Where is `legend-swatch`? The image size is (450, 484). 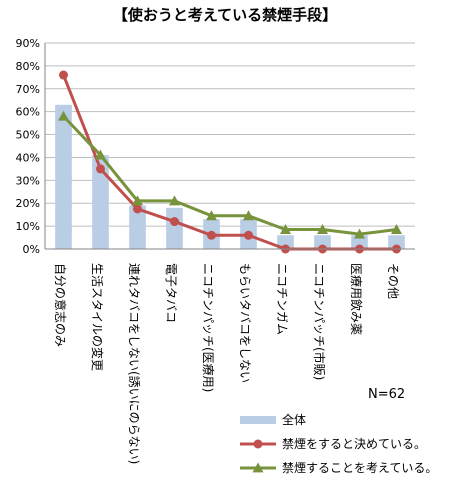 legend-swatch is located at coordinates (258, 420).